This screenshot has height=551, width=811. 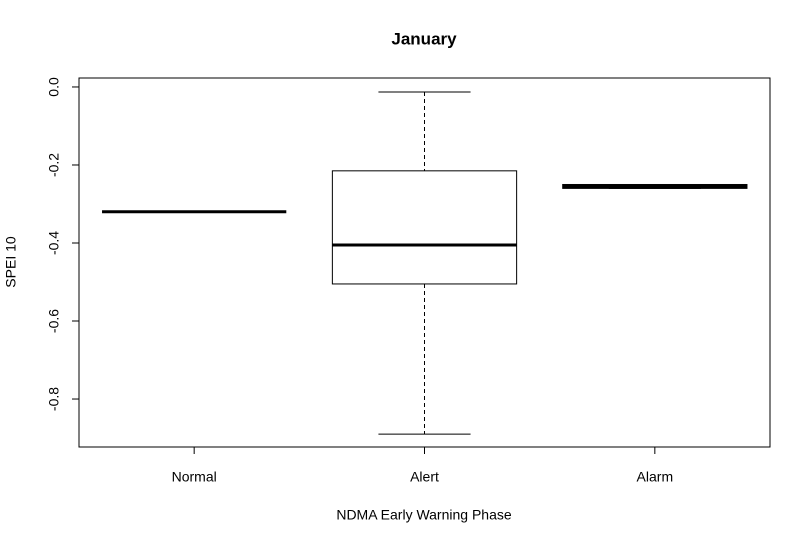 I want to click on y-tick-label: -0.4, so click(x=54, y=243).